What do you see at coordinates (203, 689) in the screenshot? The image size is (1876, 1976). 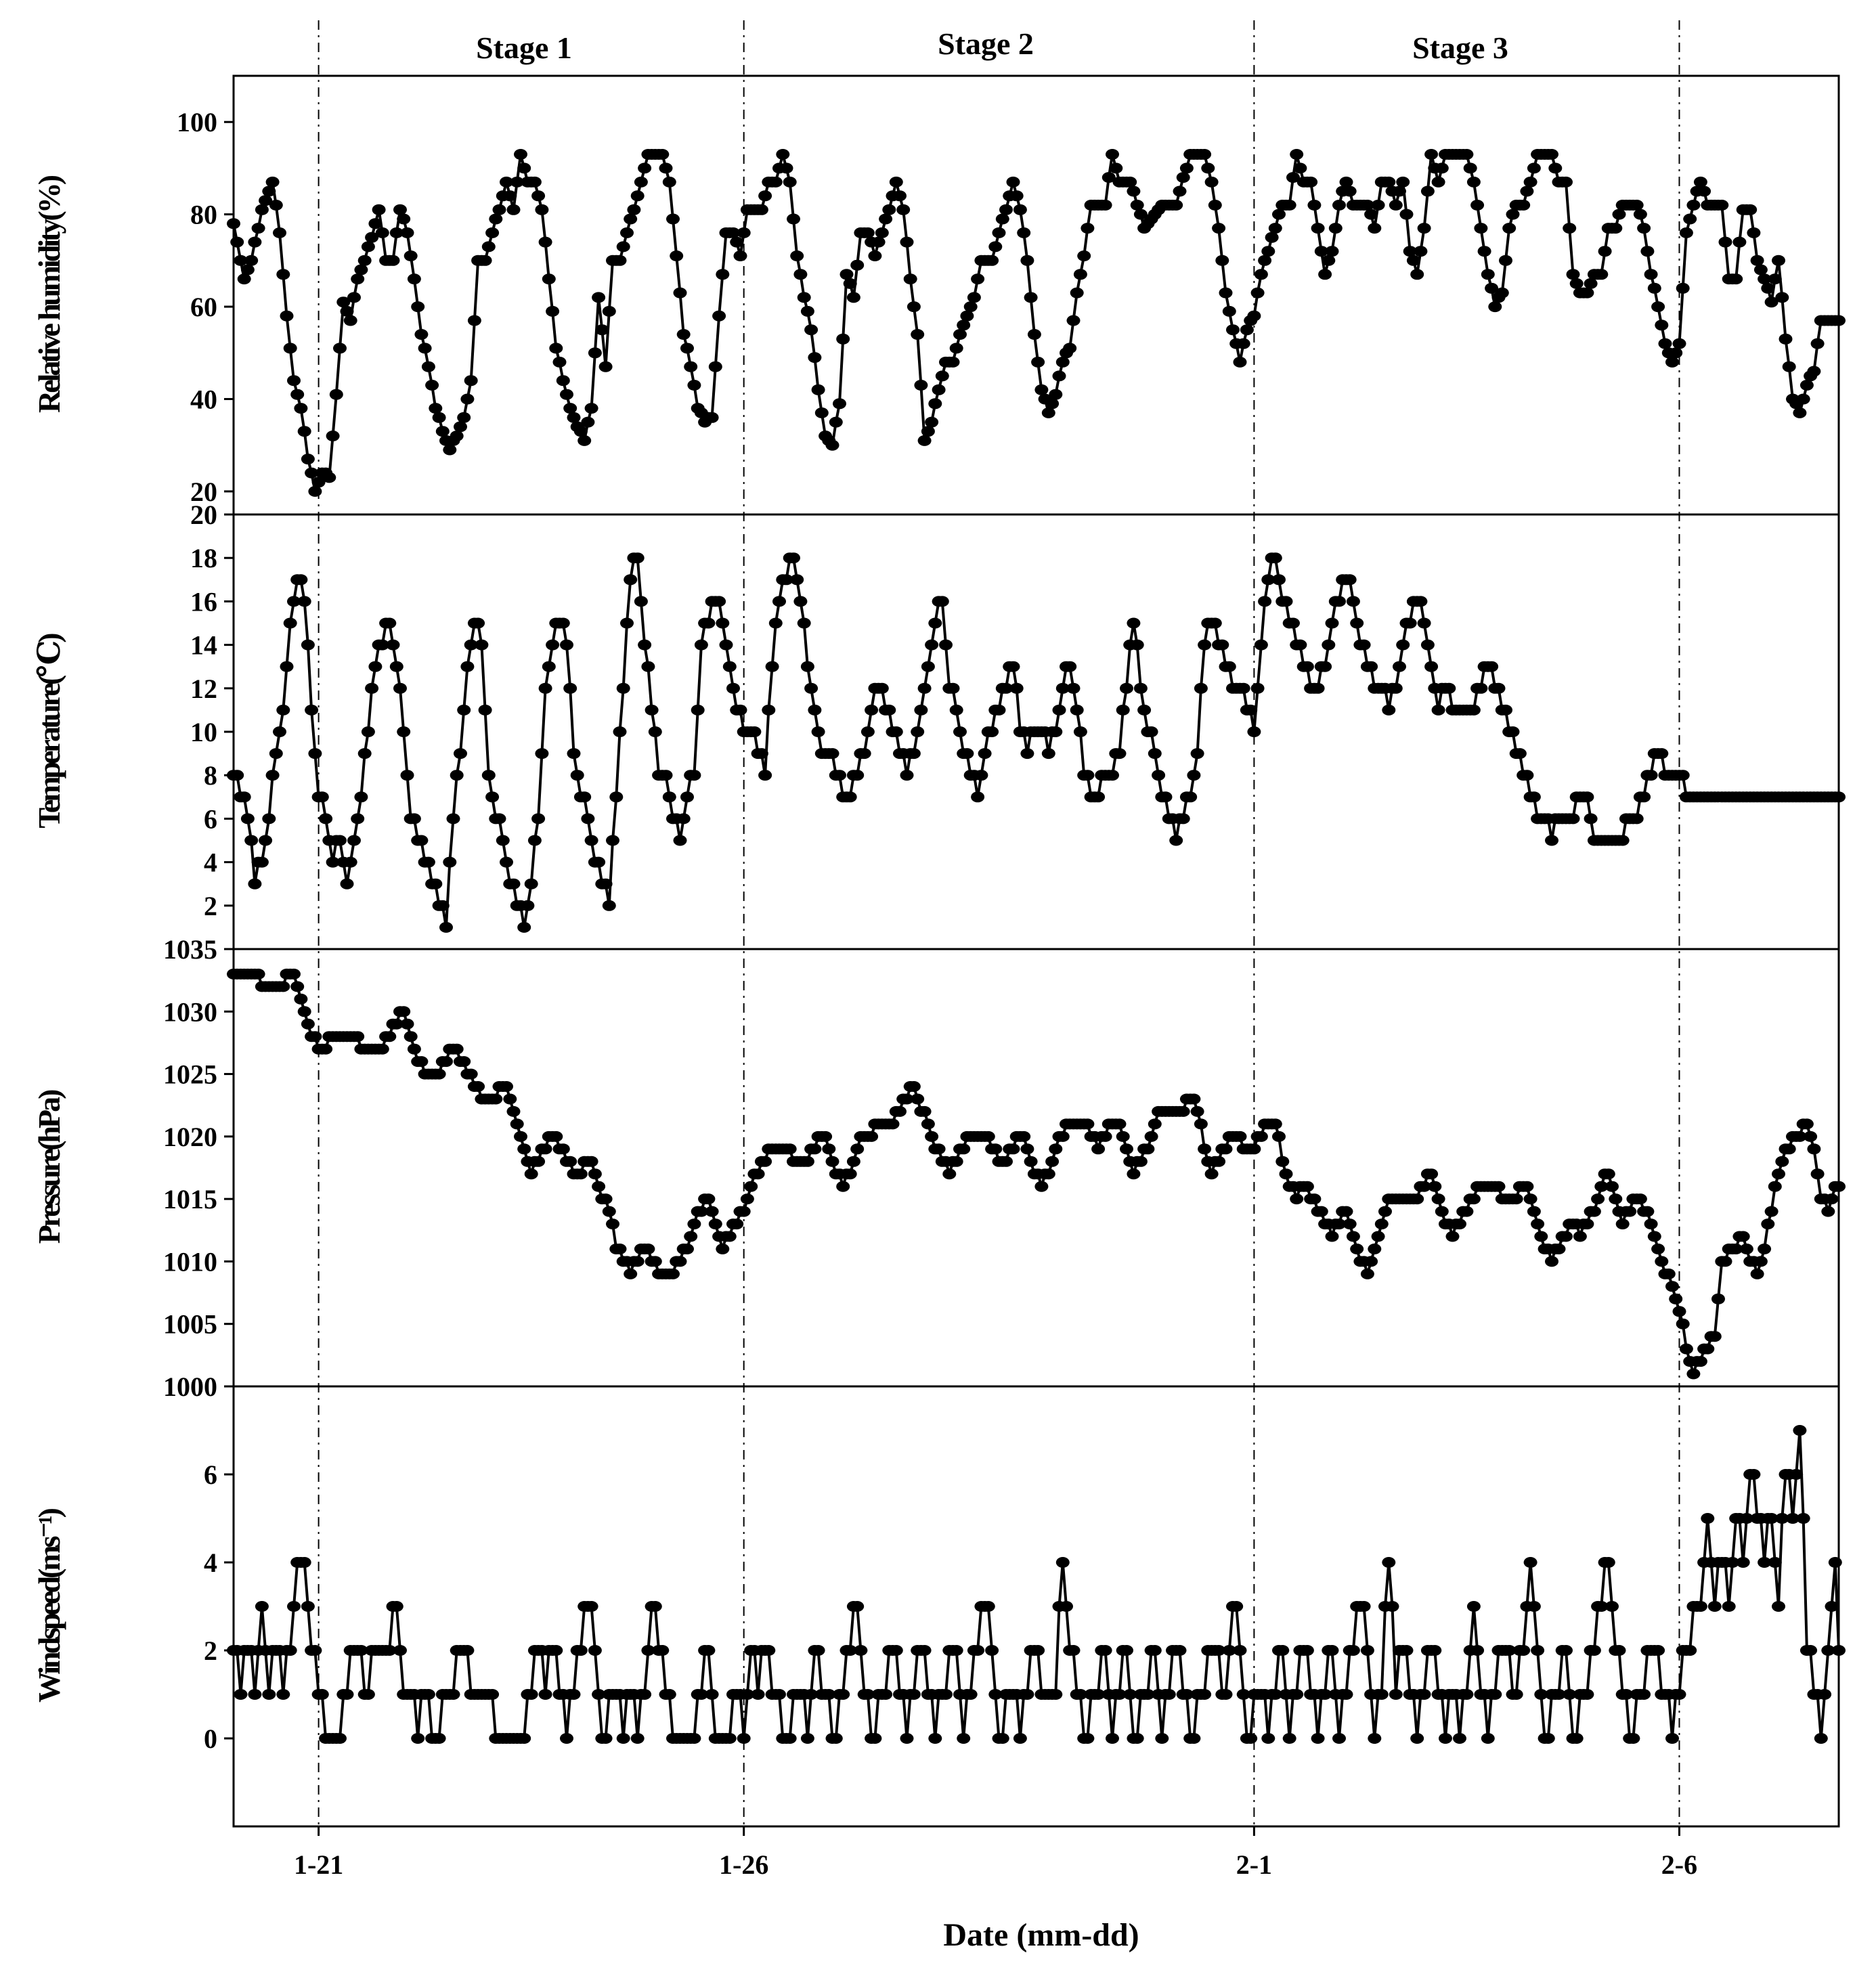 I see `y-tick-label: 12` at bounding box center [203, 689].